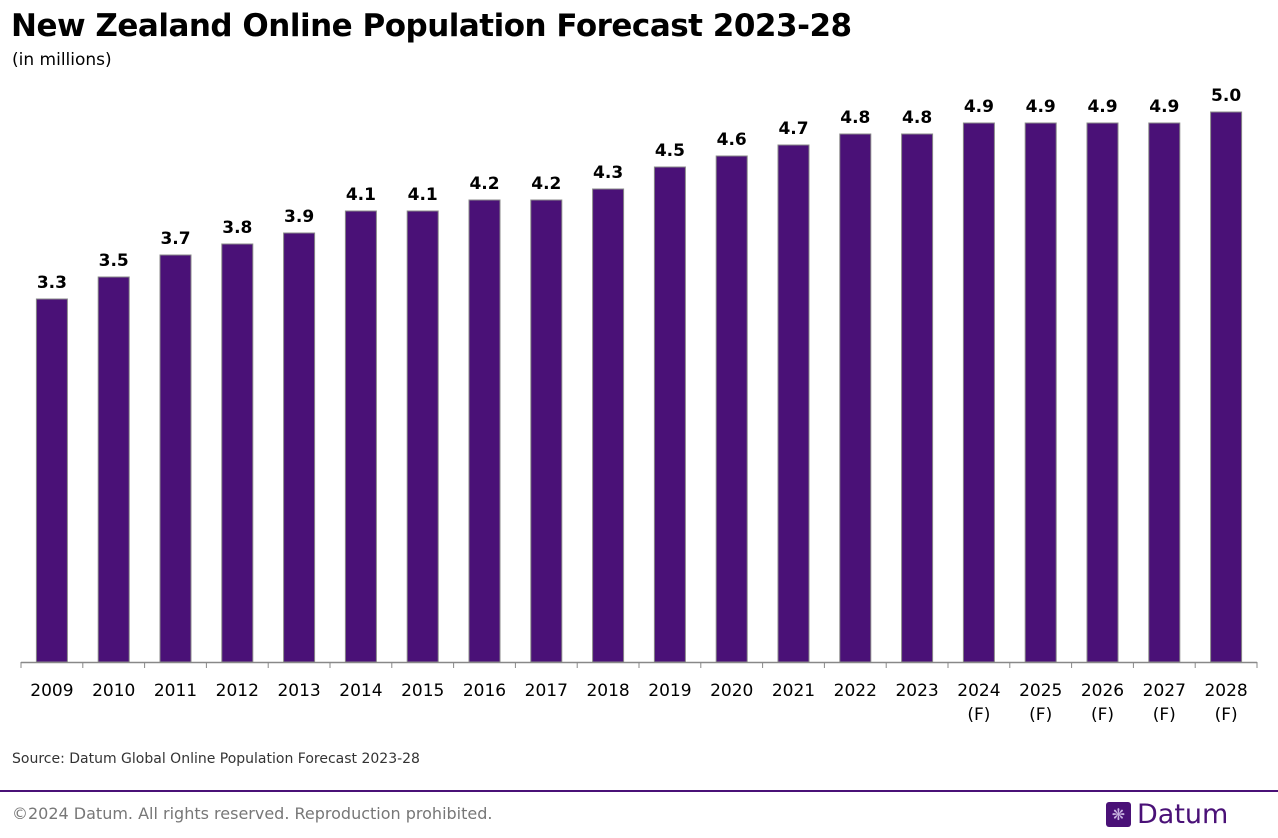 The width and height of the screenshot is (1278, 838). I want to click on footer-divider, so click(639, 791).